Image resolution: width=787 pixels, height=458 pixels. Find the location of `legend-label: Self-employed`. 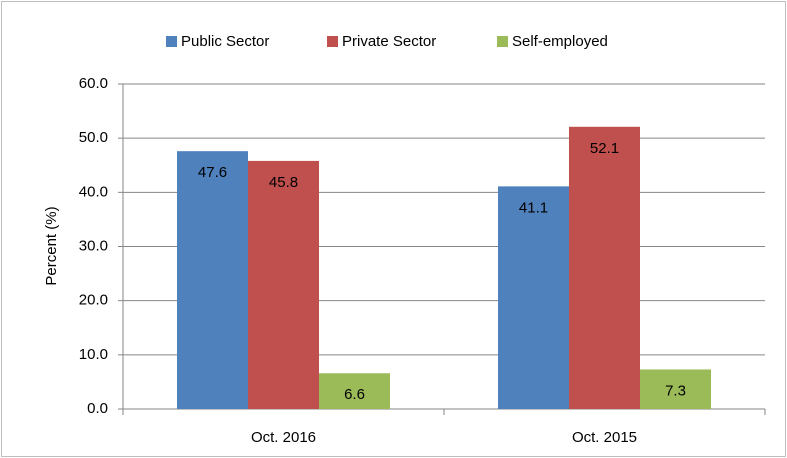

legend-label: Self-employed is located at coordinates (560, 41).